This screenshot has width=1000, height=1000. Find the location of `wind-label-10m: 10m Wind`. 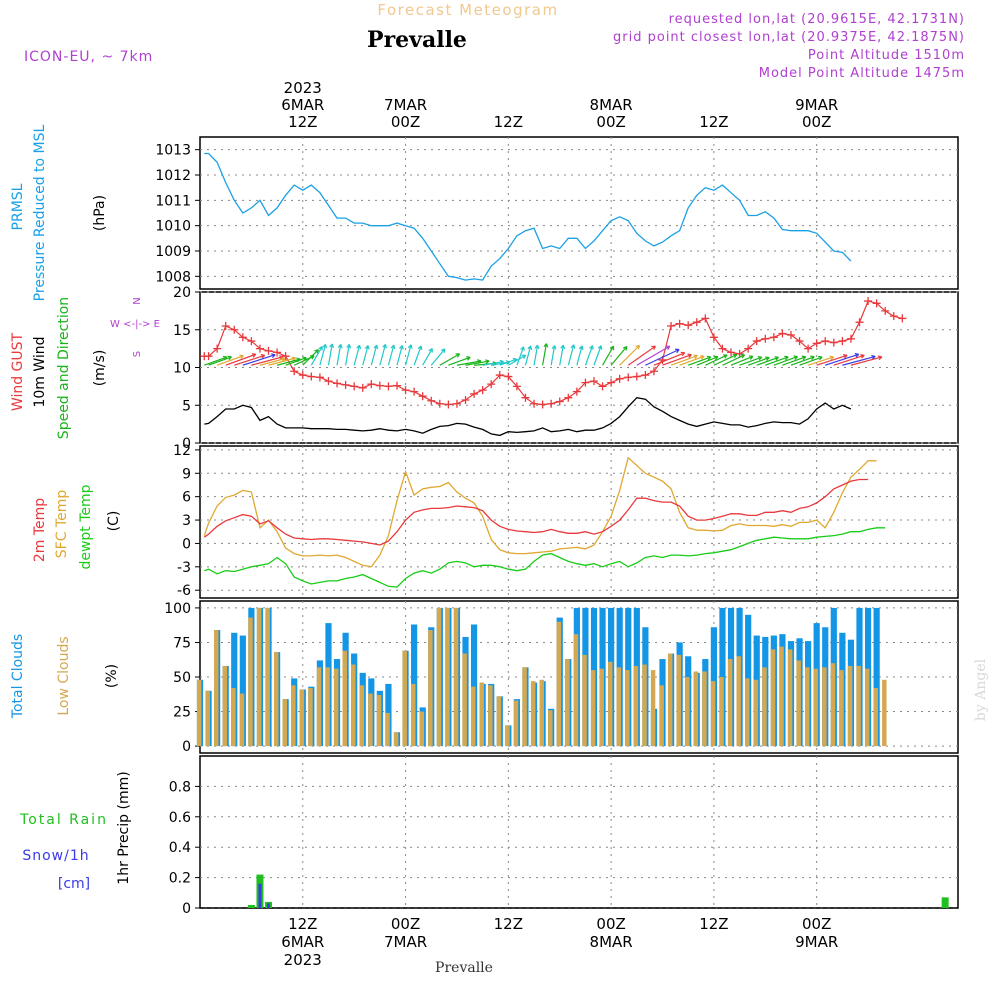

wind-label-10m: 10m Wind is located at coordinates (40, 371).